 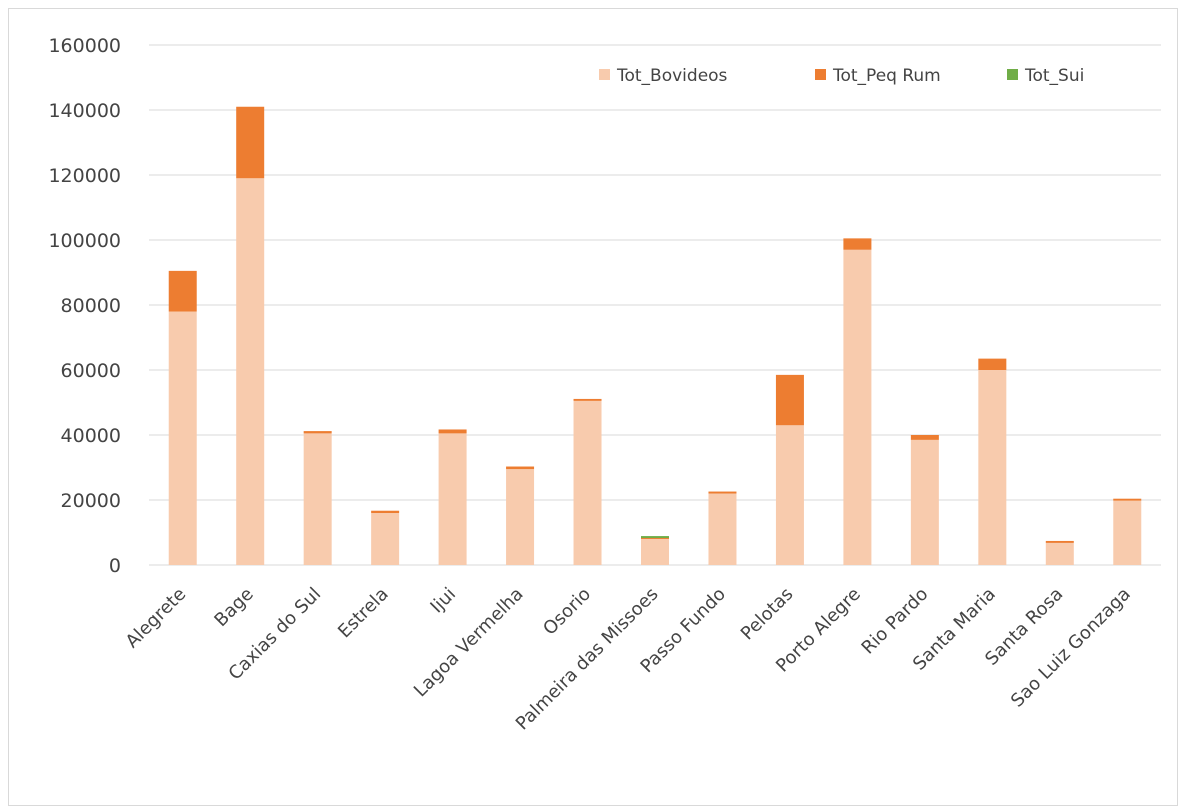 I want to click on y-tick-label: 80000, so click(x=91, y=306).